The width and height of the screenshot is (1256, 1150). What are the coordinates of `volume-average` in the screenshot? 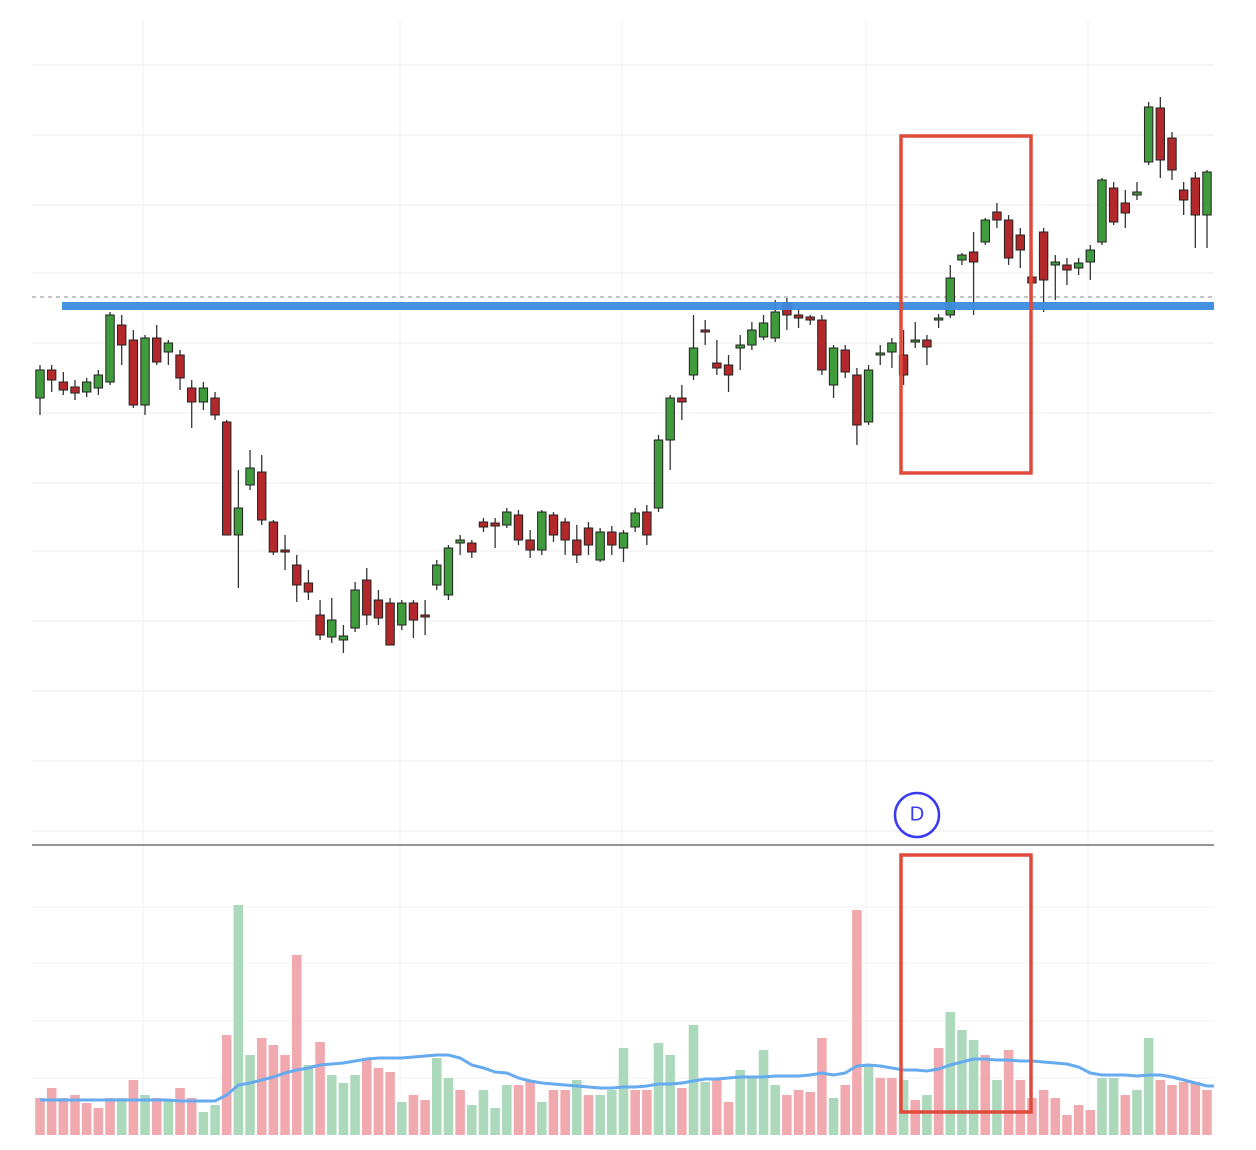 It's located at (627, 1078).